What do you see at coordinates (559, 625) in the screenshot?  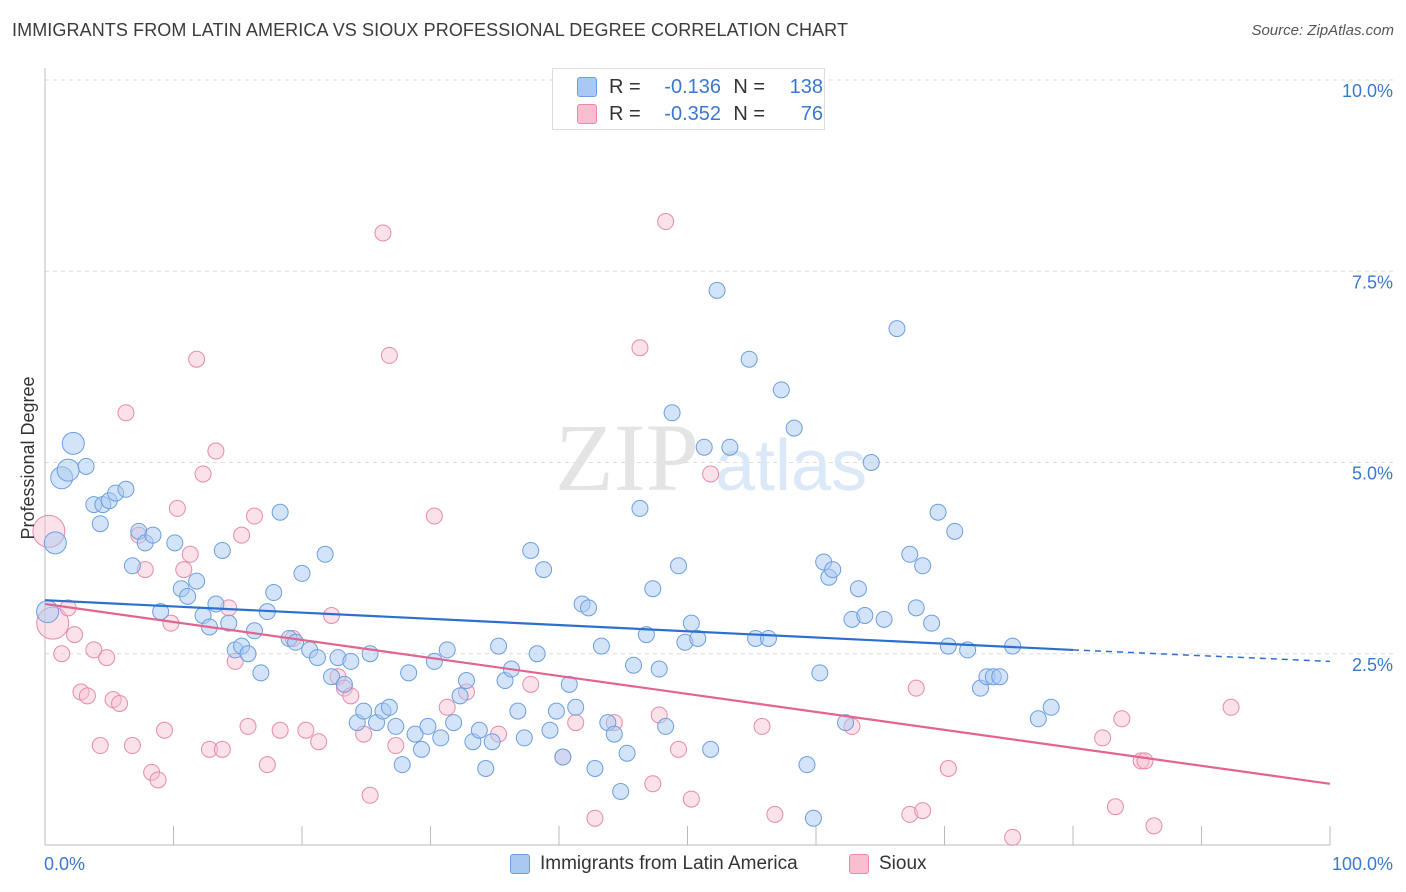 I see `latin-america-trend-line` at bounding box center [559, 625].